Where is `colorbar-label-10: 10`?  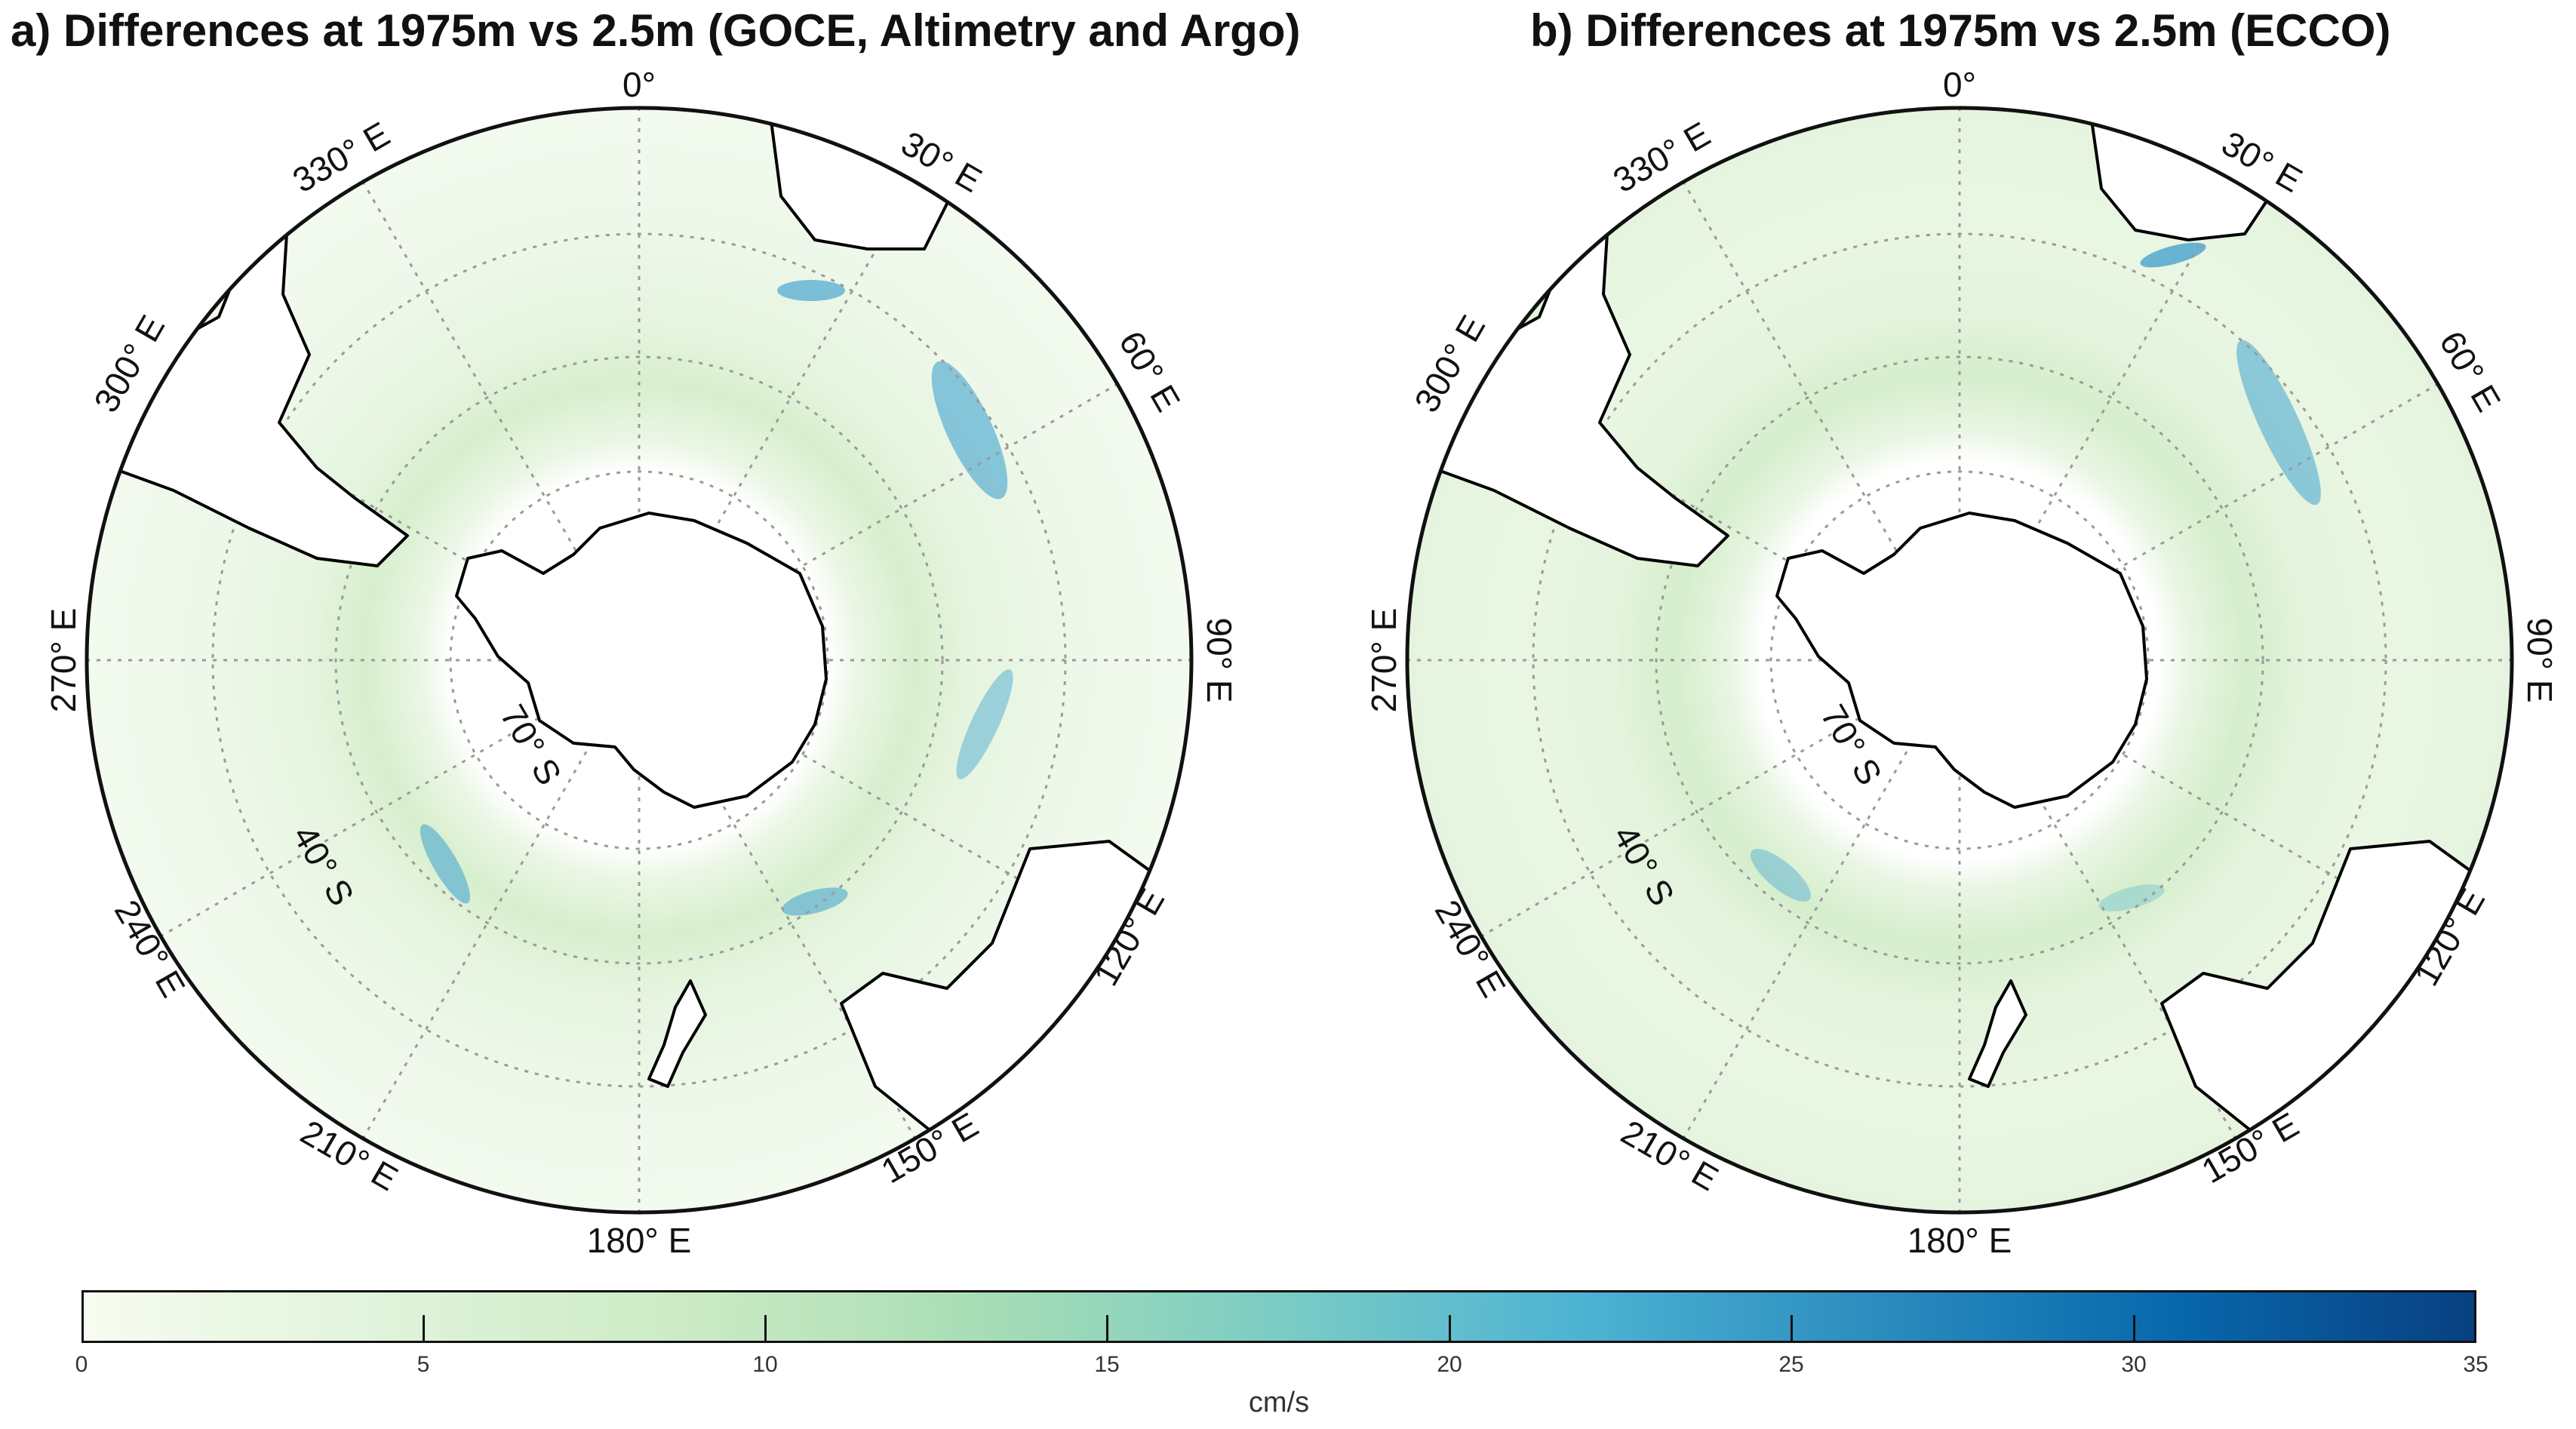
colorbar-label-10: 10 is located at coordinates (765, 1365).